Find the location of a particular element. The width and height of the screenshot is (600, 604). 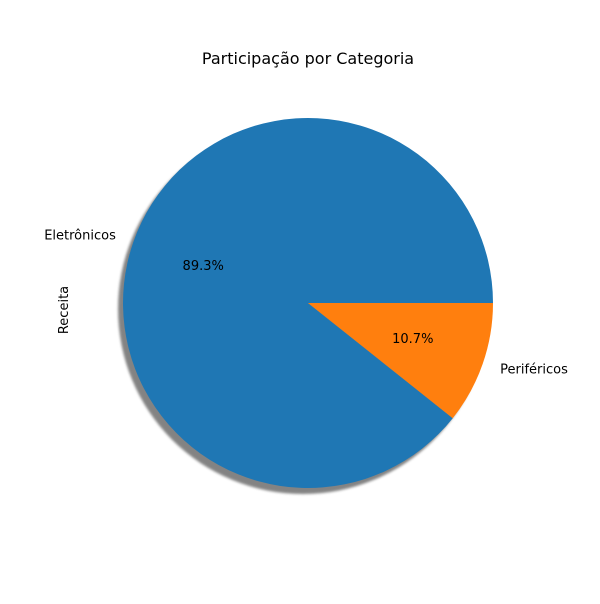

y-axis-label: Receita is located at coordinates (64, 310).